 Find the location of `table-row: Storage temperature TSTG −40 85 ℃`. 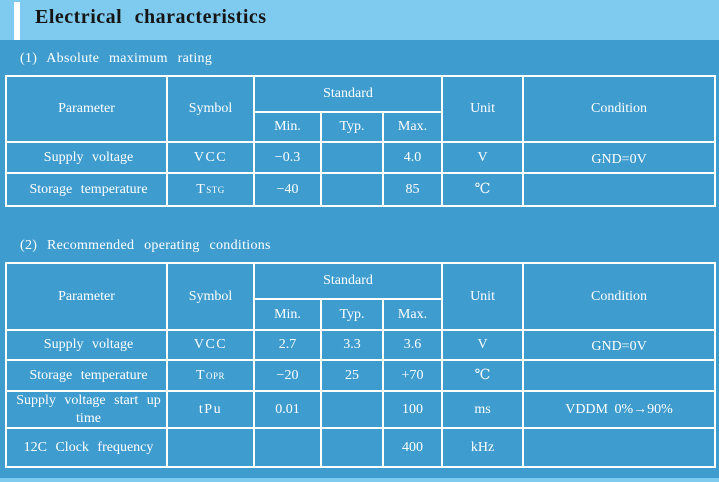

table-row: Storage temperature TSTG −40 85 ℃ is located at coordinates (361, 189).